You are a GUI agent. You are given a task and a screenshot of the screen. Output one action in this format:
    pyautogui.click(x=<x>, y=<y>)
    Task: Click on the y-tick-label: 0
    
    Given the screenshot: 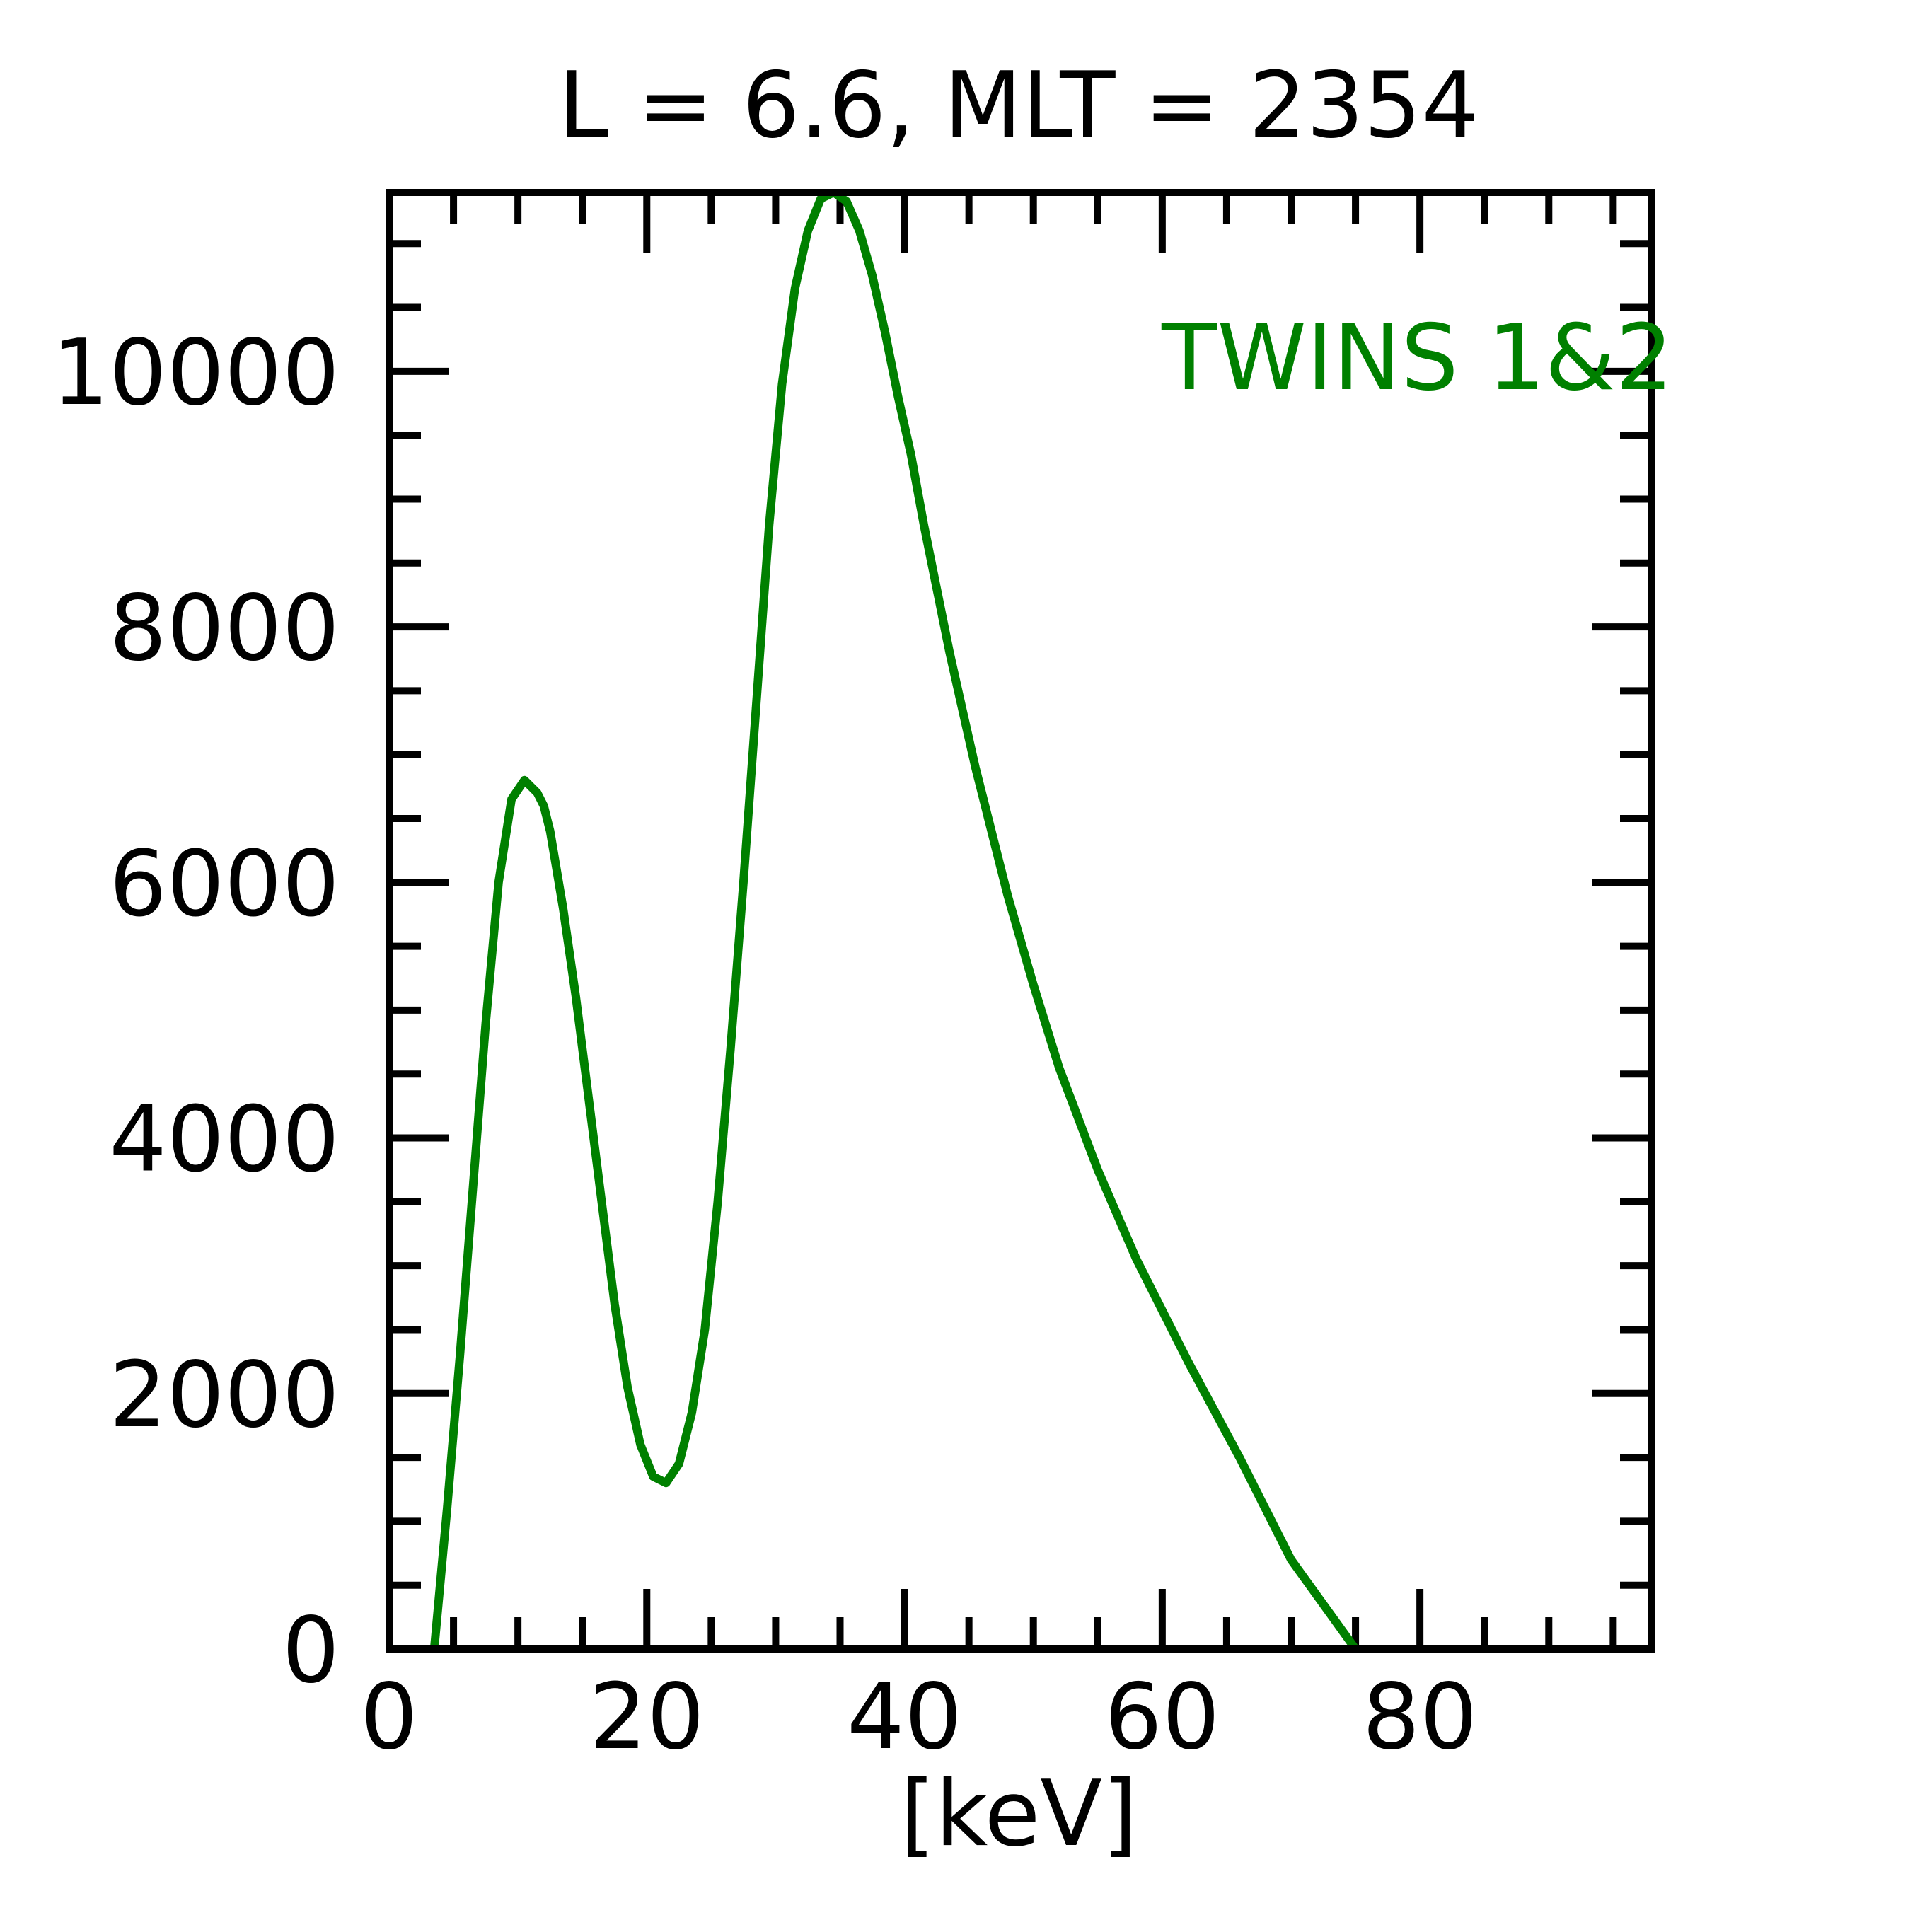 What is the action you would take?
    pyautogui.click(x=311, y=1650)
    